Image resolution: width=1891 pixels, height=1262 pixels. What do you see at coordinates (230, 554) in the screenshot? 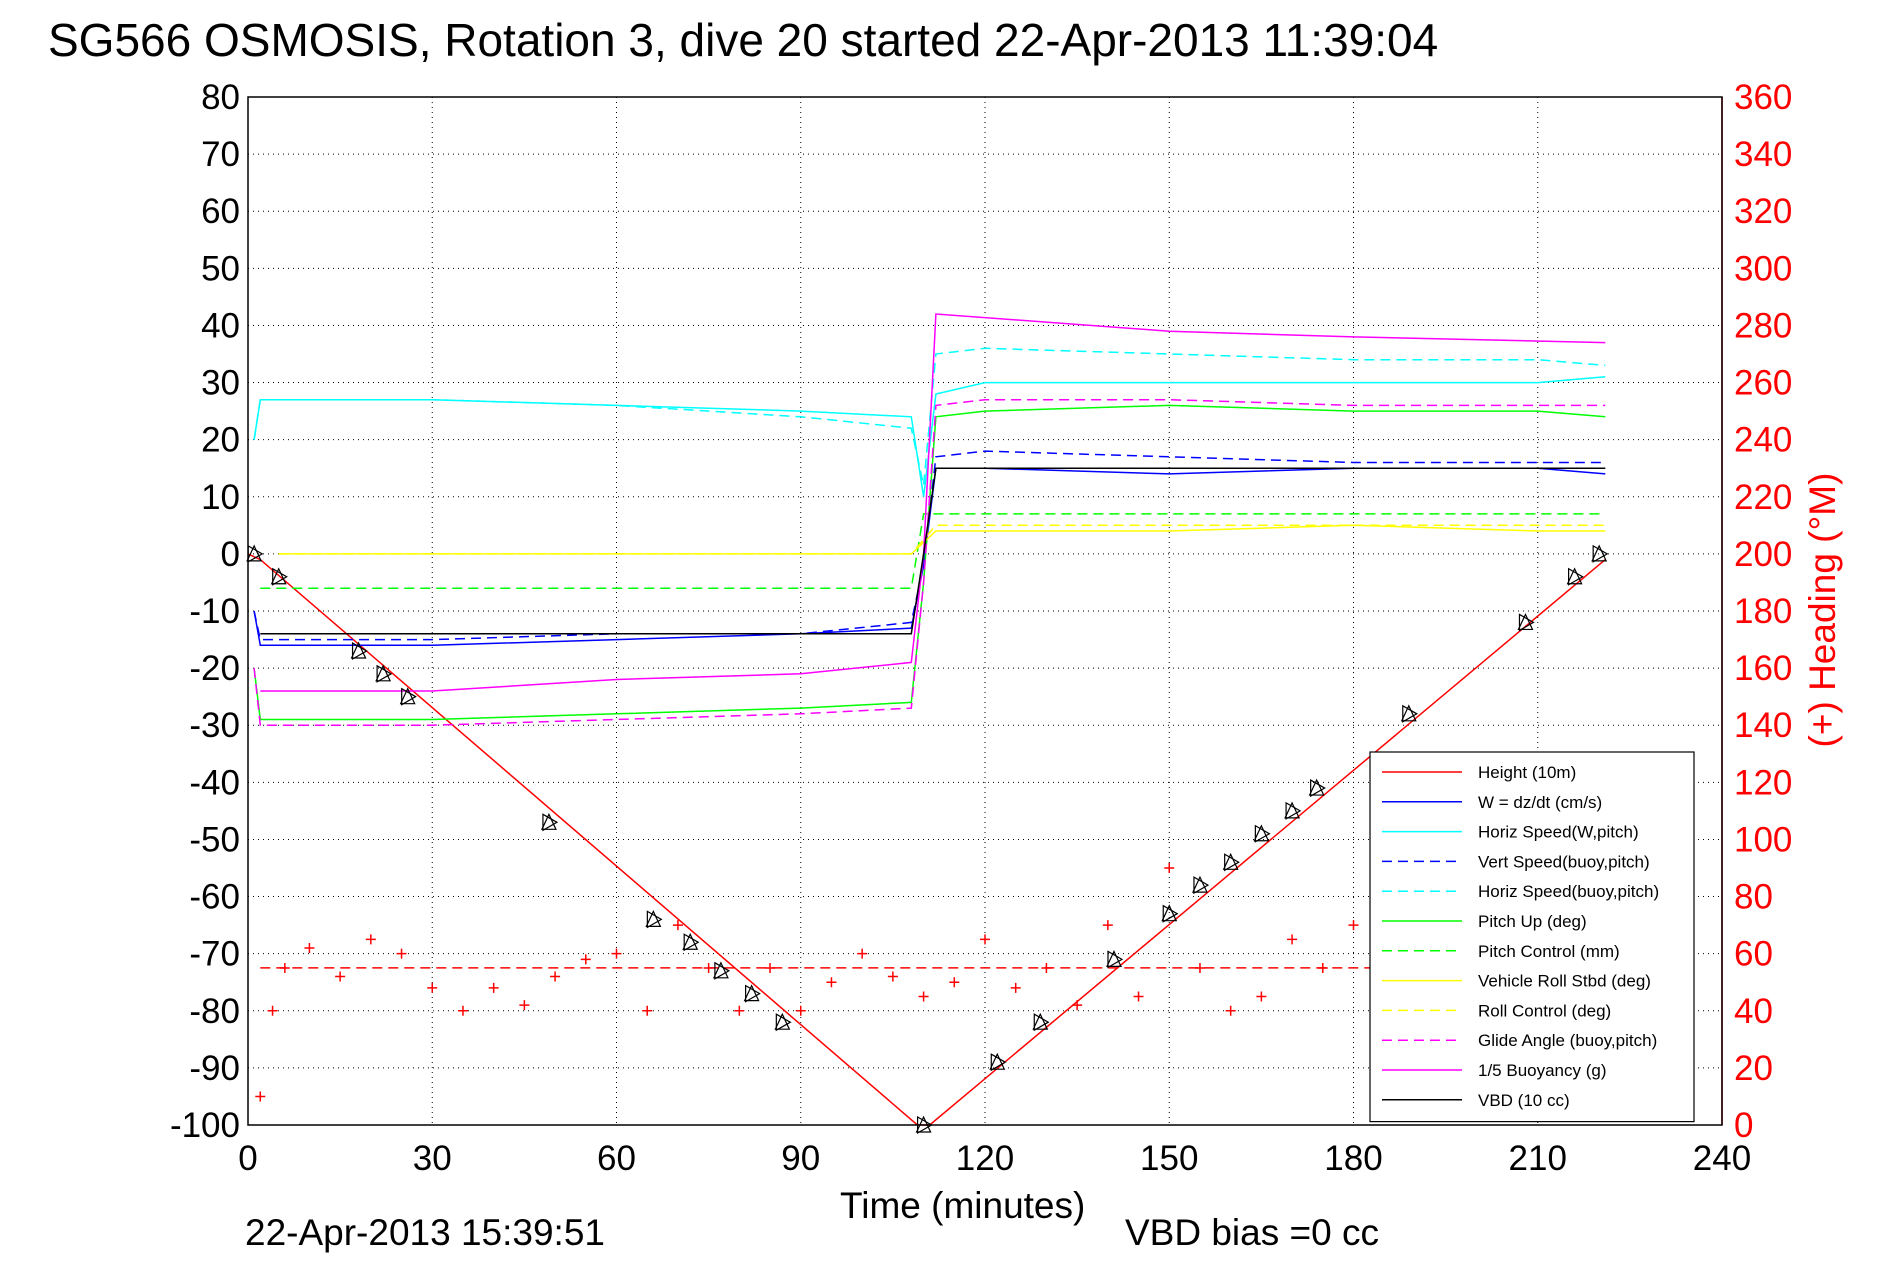
I see `y-tick-label: 0` at bounding box center [230, 554].